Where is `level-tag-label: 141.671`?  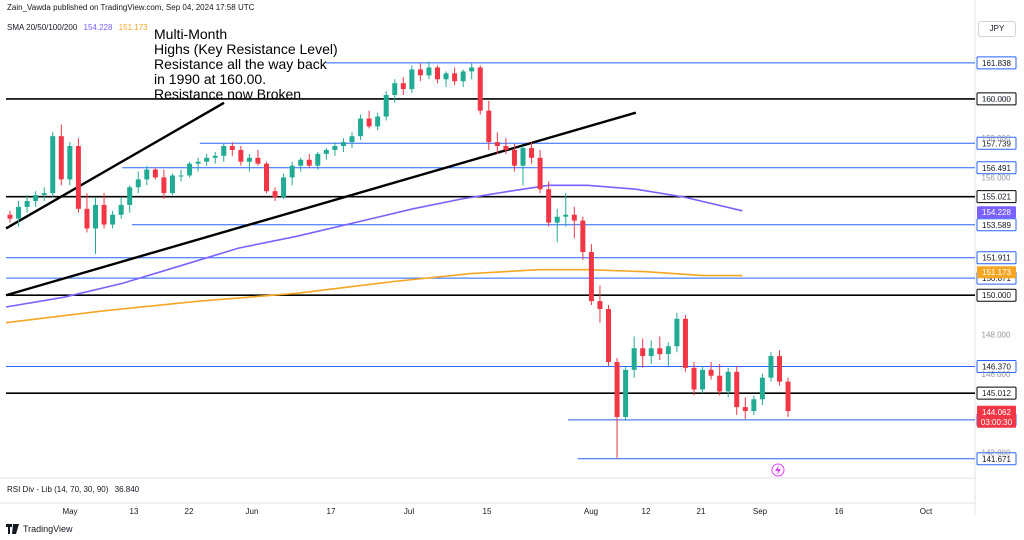 level-tag-label: 141.671 is located at coordinates (996, 459).